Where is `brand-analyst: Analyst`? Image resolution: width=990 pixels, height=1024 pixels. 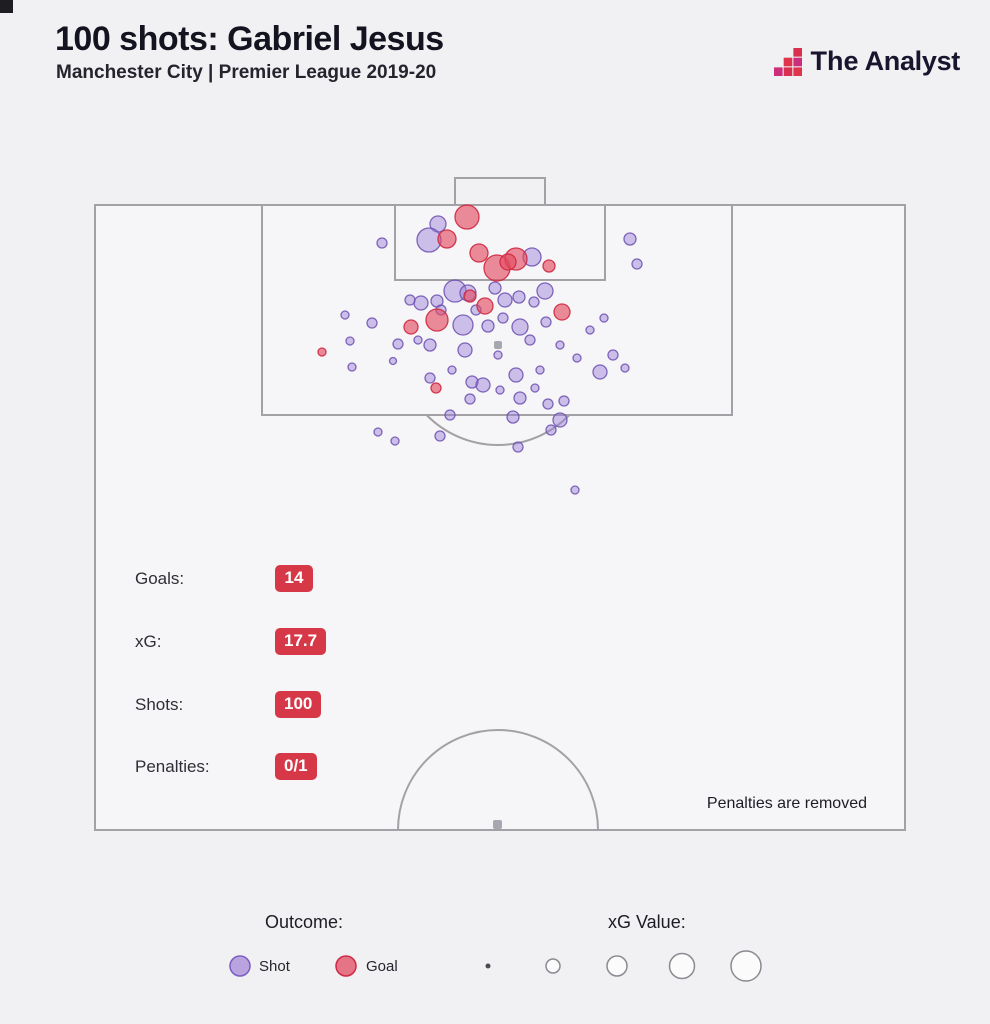
brand-analyst: Analyst is located at coordinates (912, 61).